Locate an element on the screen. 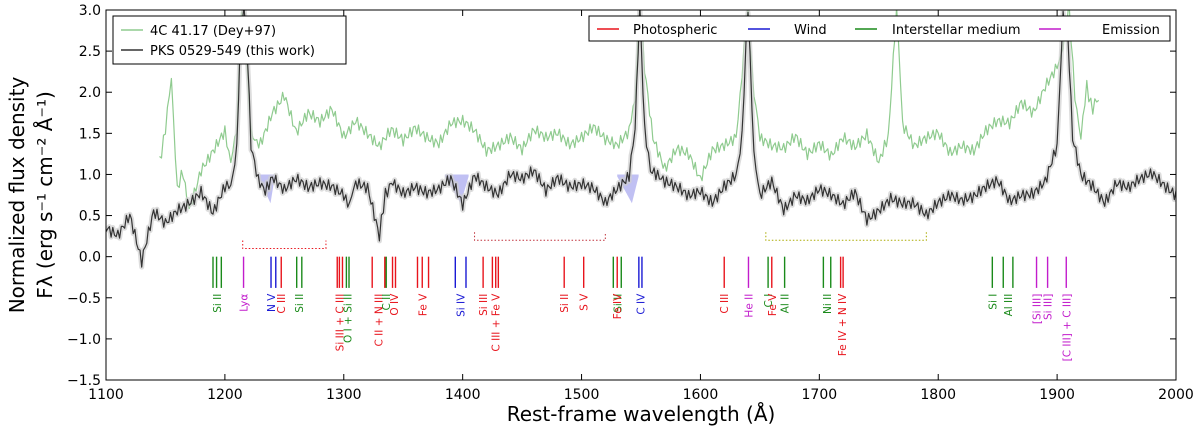 This screenshot has height=436, width=1200. line-label-30: Si III] is located at coordinates (1049, 307).